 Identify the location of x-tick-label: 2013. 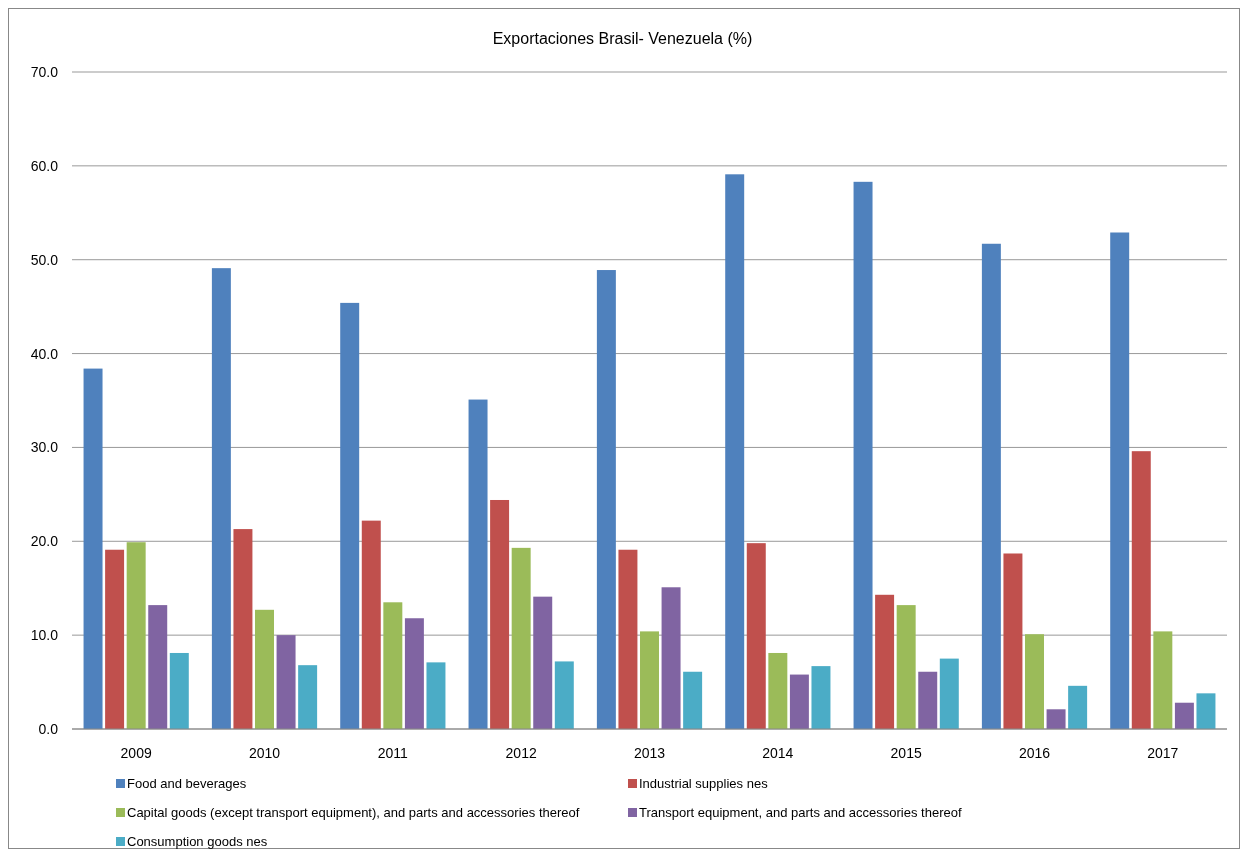
(649, 753).